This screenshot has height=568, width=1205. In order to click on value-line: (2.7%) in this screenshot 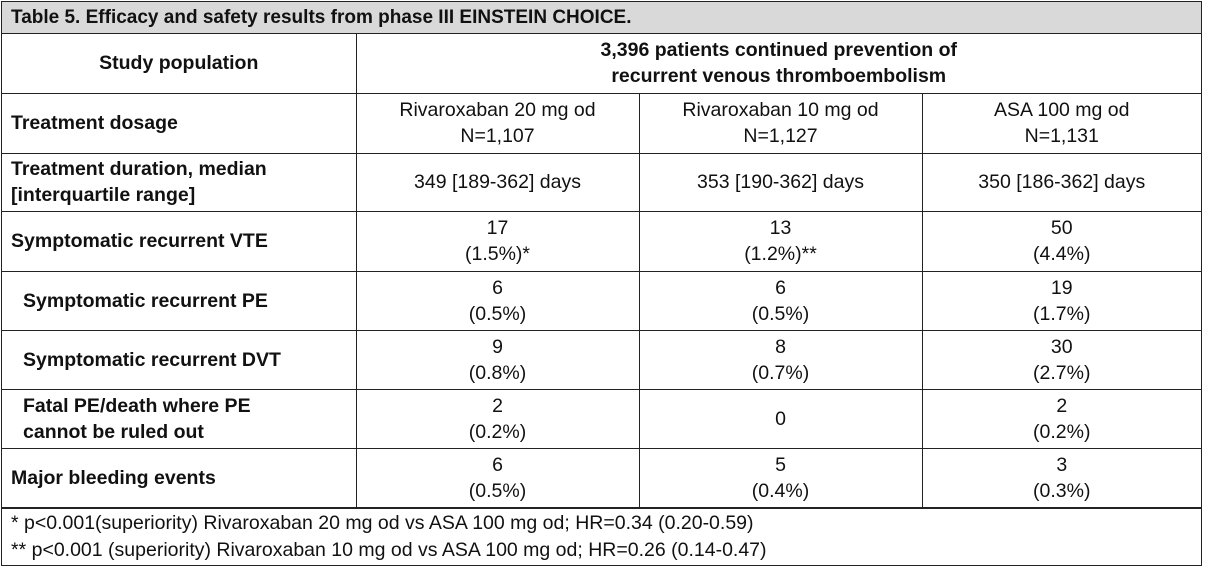, I will do `click(1062, 372)`.